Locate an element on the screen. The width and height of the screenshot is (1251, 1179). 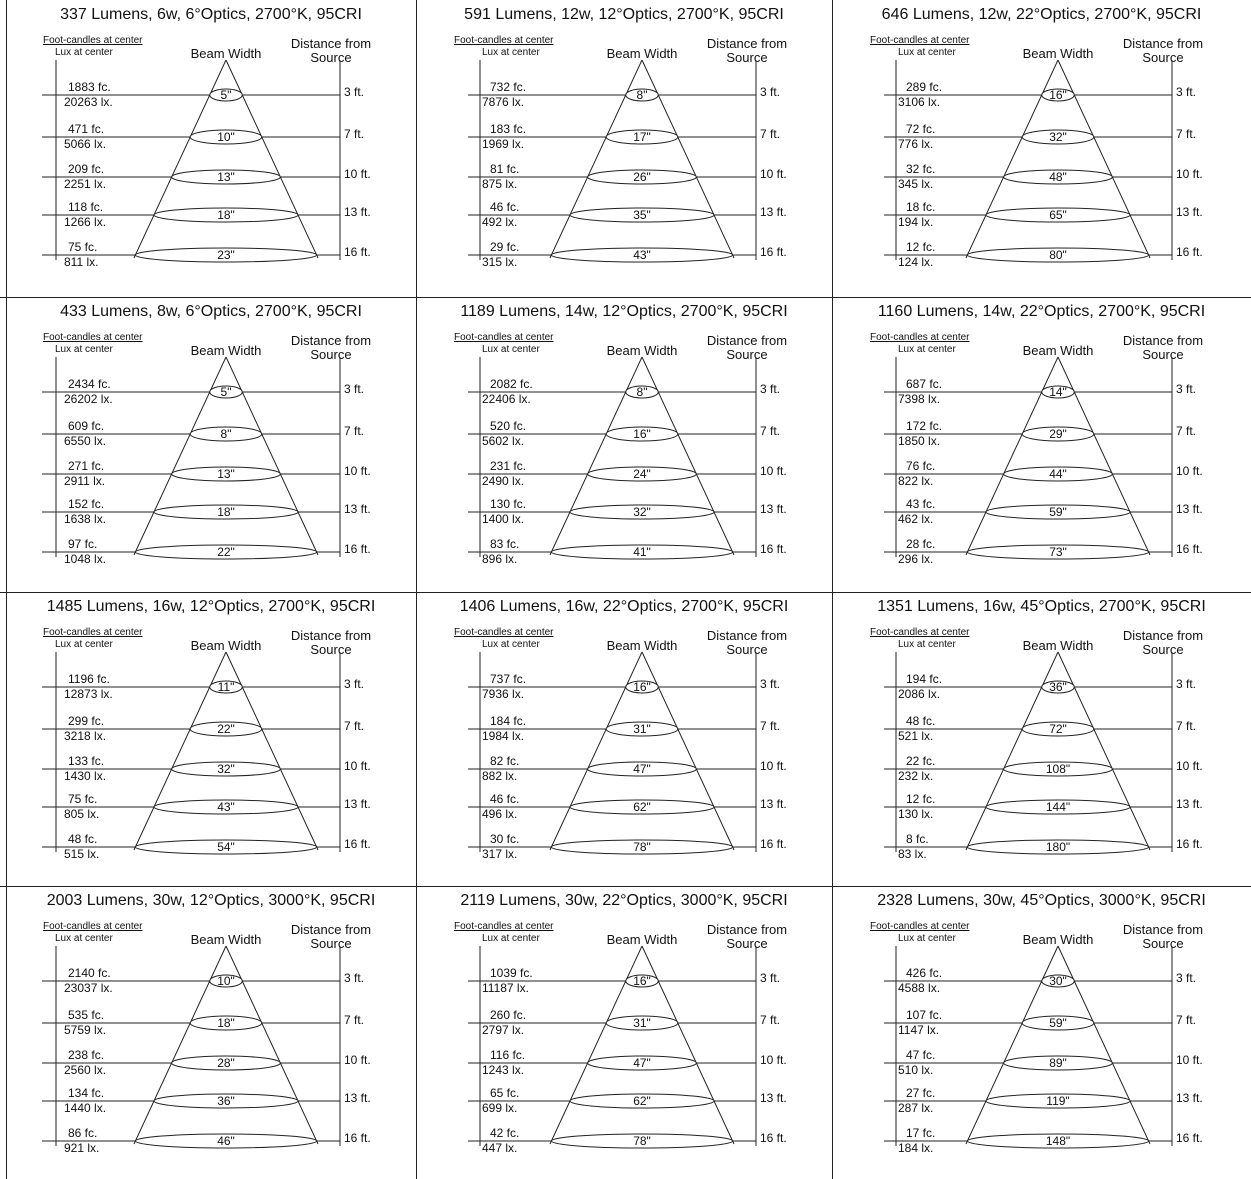
fc-value: 209 fc. is located at coordinates (86, 169).